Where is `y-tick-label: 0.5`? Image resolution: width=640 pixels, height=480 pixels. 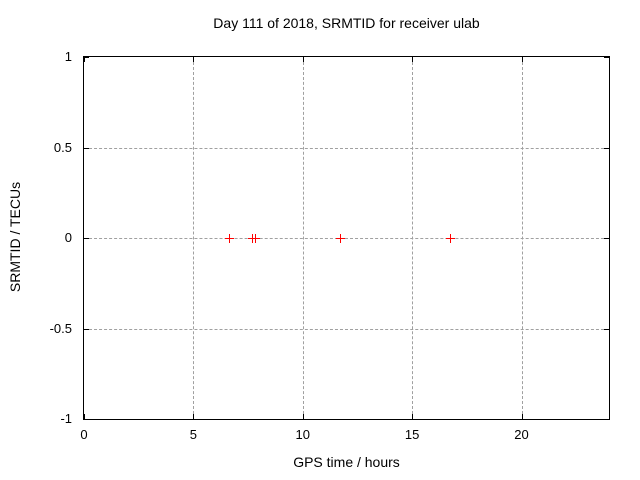 y-tick-label: 0.5 is located at coordinates (62, 147).